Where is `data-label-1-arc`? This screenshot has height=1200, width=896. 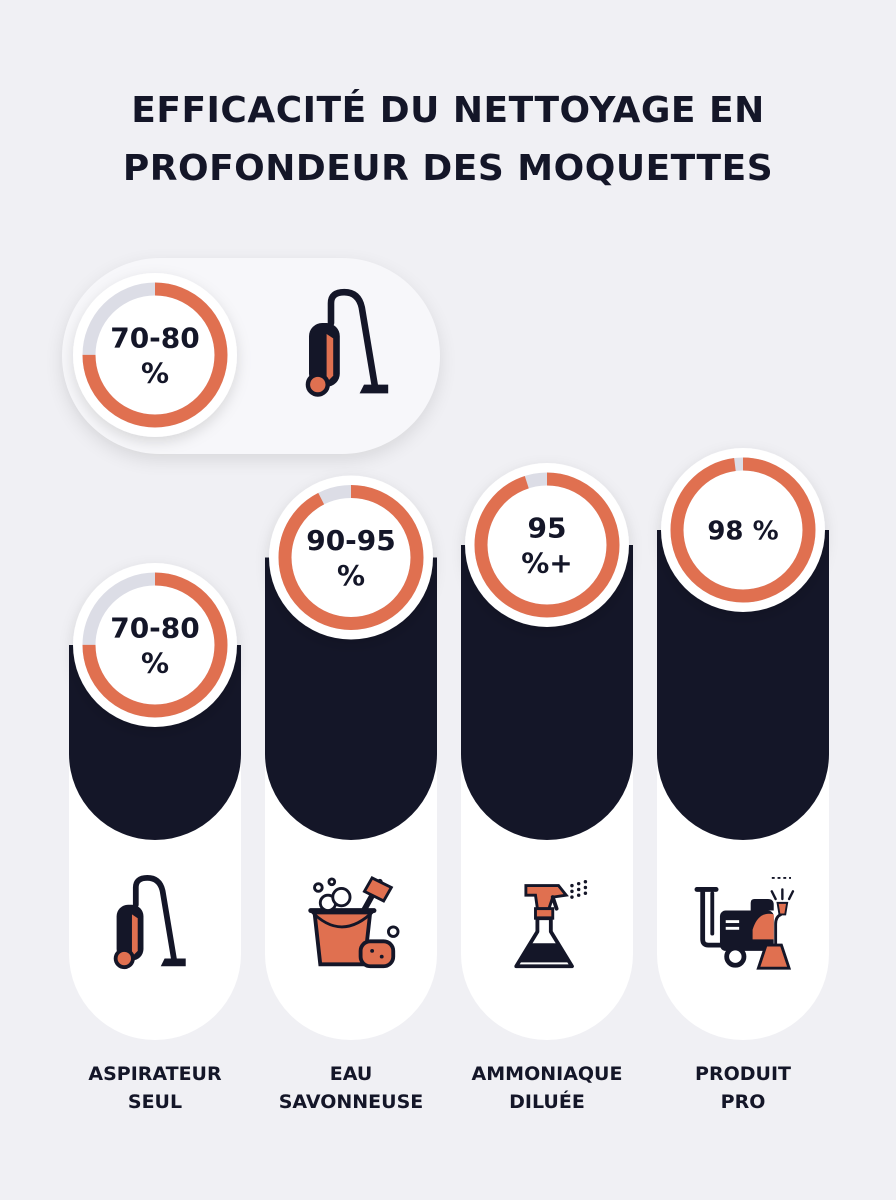
data-label-1-arc is located at coordinates (155, 645).